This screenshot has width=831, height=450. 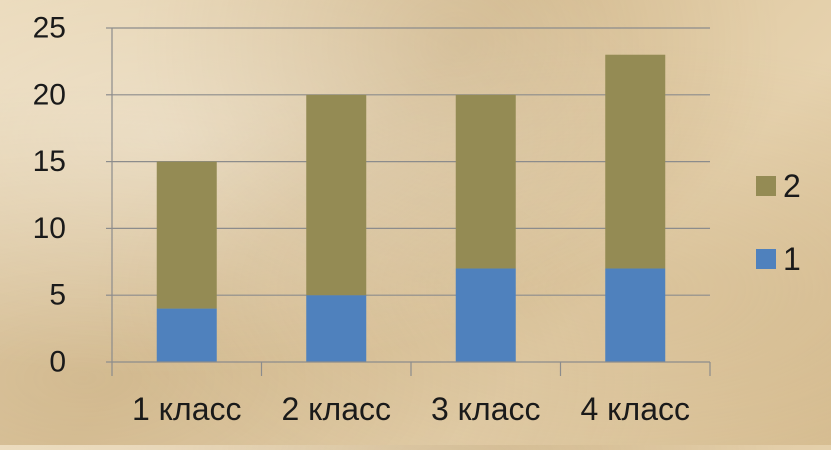 I want to click on legend-label-1: 1, so click(x=792, y=259).